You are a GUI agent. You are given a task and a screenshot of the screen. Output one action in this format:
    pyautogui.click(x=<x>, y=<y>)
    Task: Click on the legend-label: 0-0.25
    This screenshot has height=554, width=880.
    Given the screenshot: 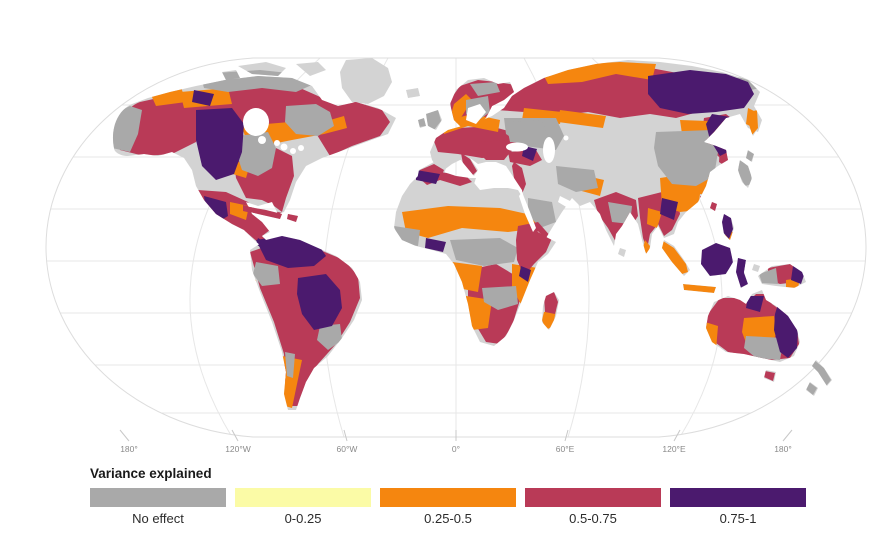 What is the action you would take?
    pyautogui.click(x=303, y=518)
    